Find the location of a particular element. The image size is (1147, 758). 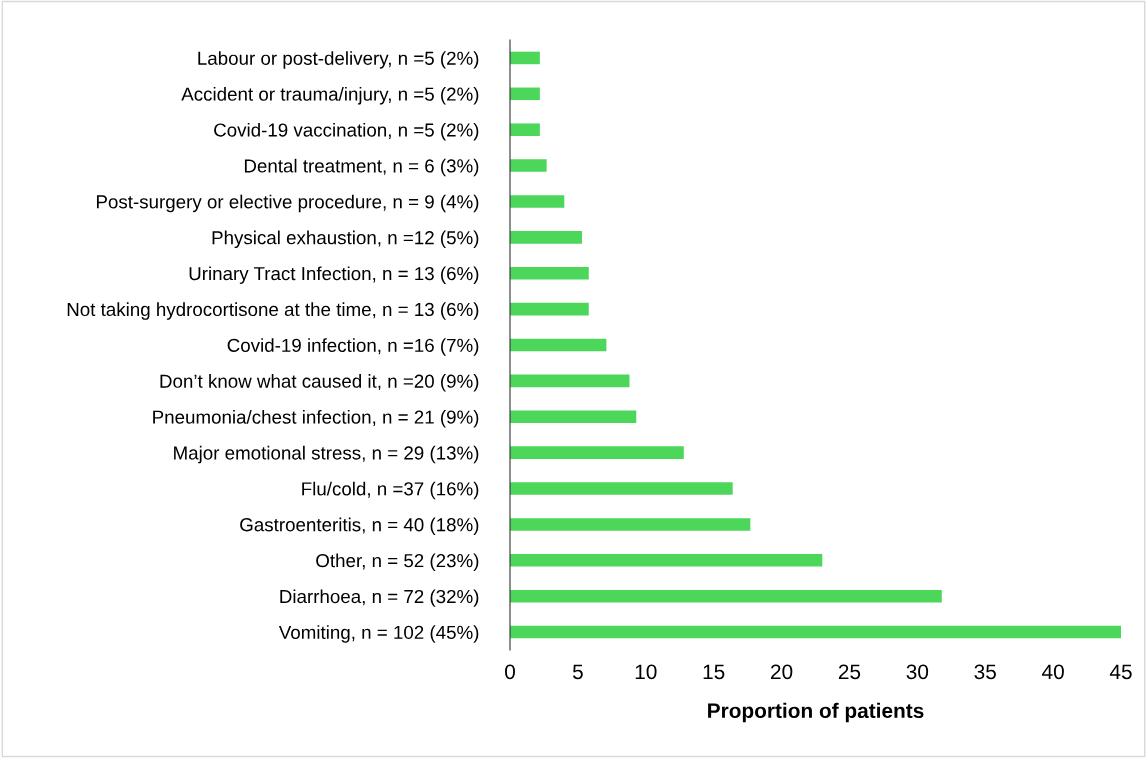

x-tick-label: 35 is located at coordinates (985, 672).